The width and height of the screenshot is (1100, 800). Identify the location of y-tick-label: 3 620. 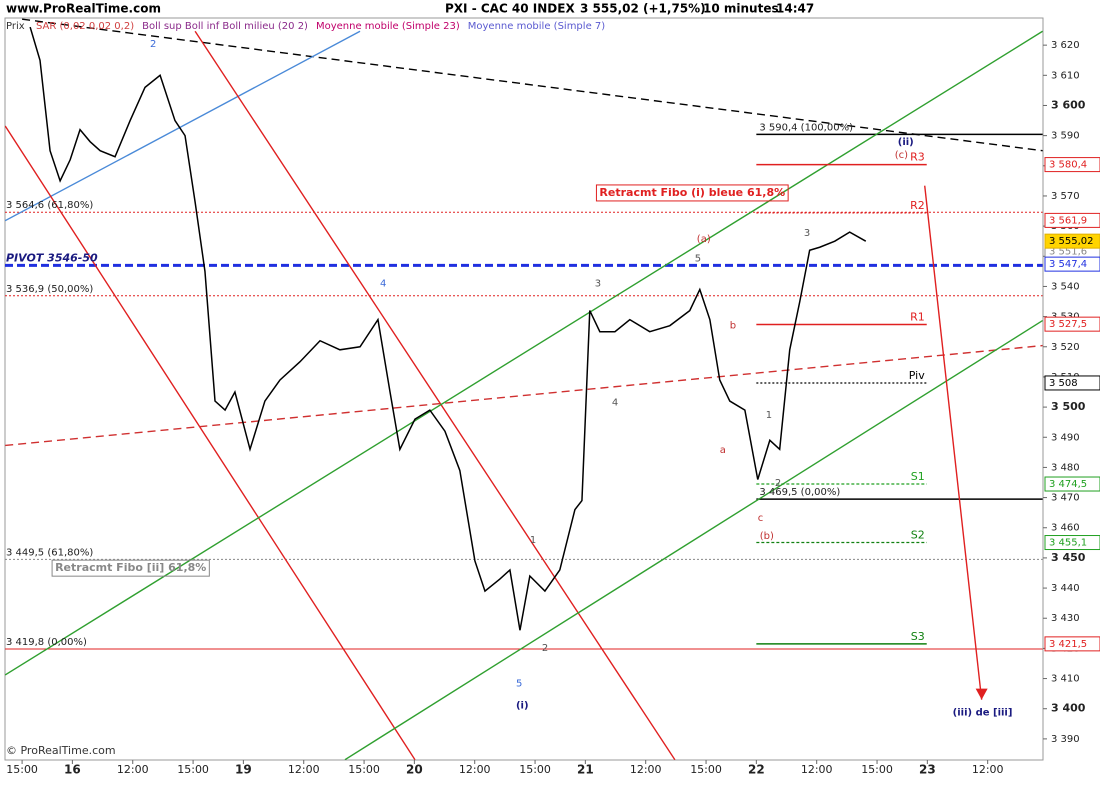
(1065, 45).